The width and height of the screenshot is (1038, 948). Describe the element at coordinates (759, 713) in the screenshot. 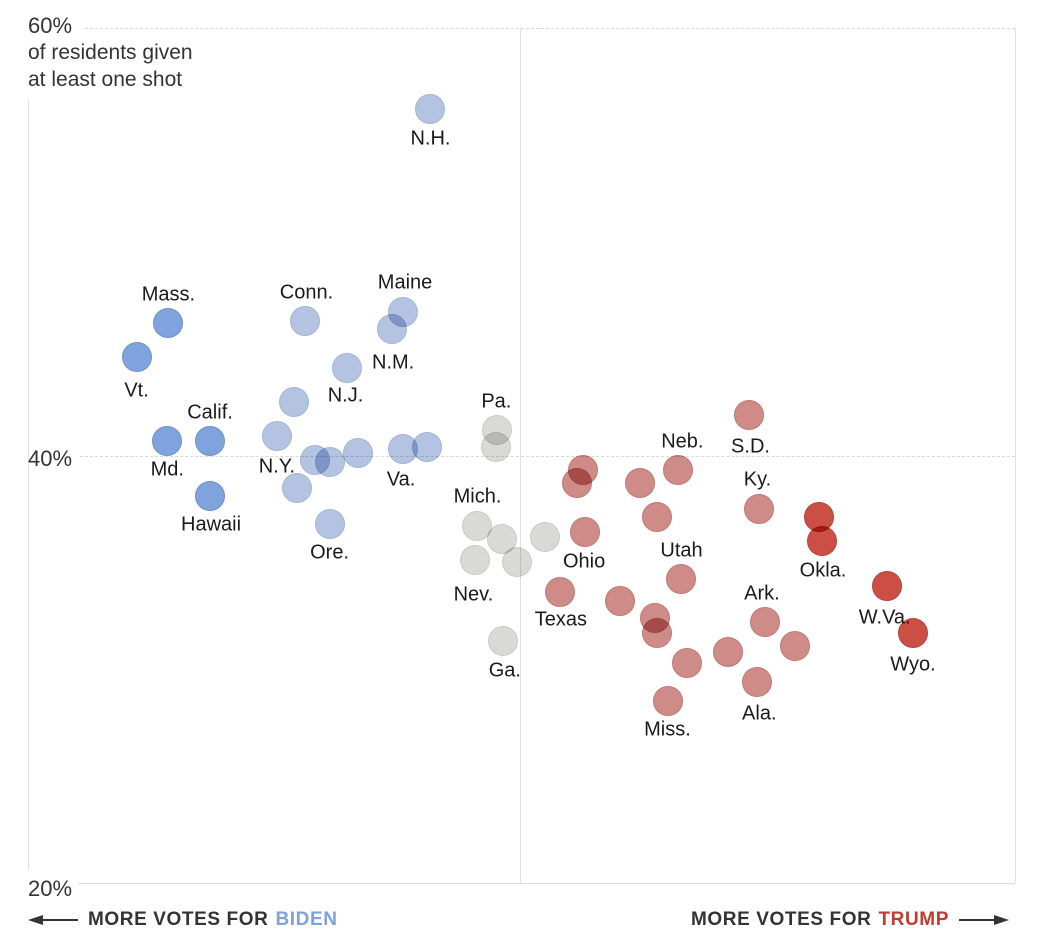

I see `state-label-ala: Ala.` at that location.